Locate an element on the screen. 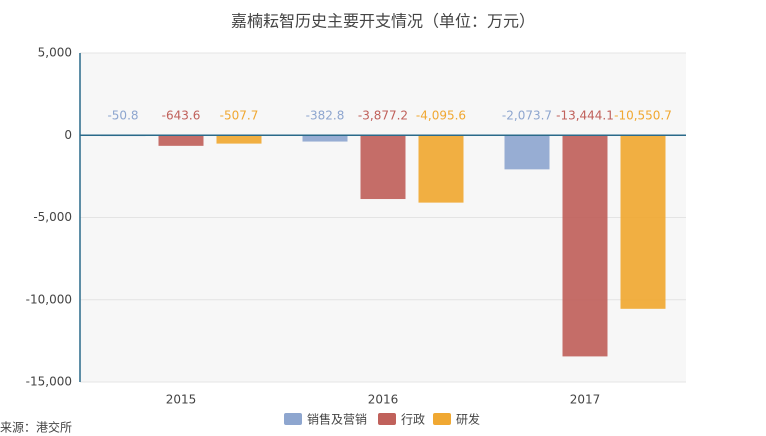 Image resolution: width=766 pixels, height=436 pixels. y-tick-label: -15,000 is located at coordinates (49, 382).